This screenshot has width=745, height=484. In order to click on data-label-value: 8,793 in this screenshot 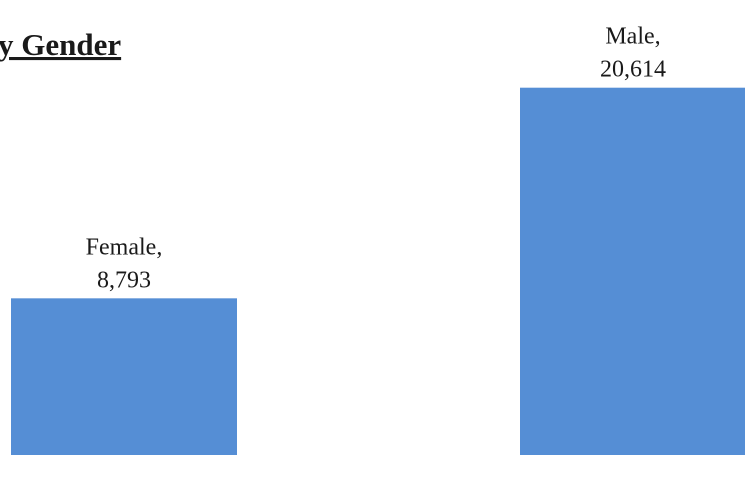, I will do `click(124, 280)`.